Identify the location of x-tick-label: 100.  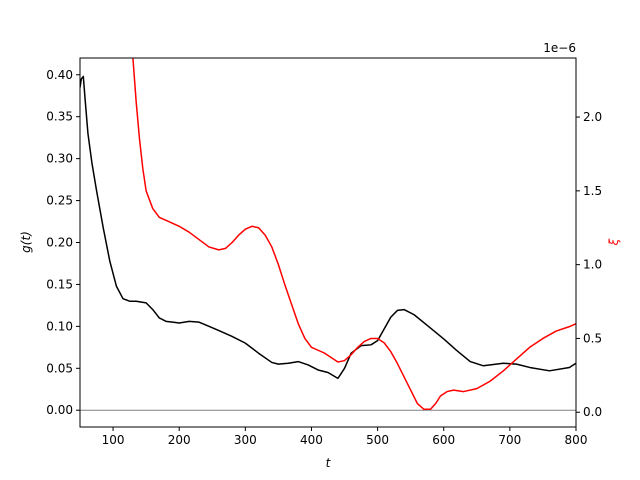
(113, 440).